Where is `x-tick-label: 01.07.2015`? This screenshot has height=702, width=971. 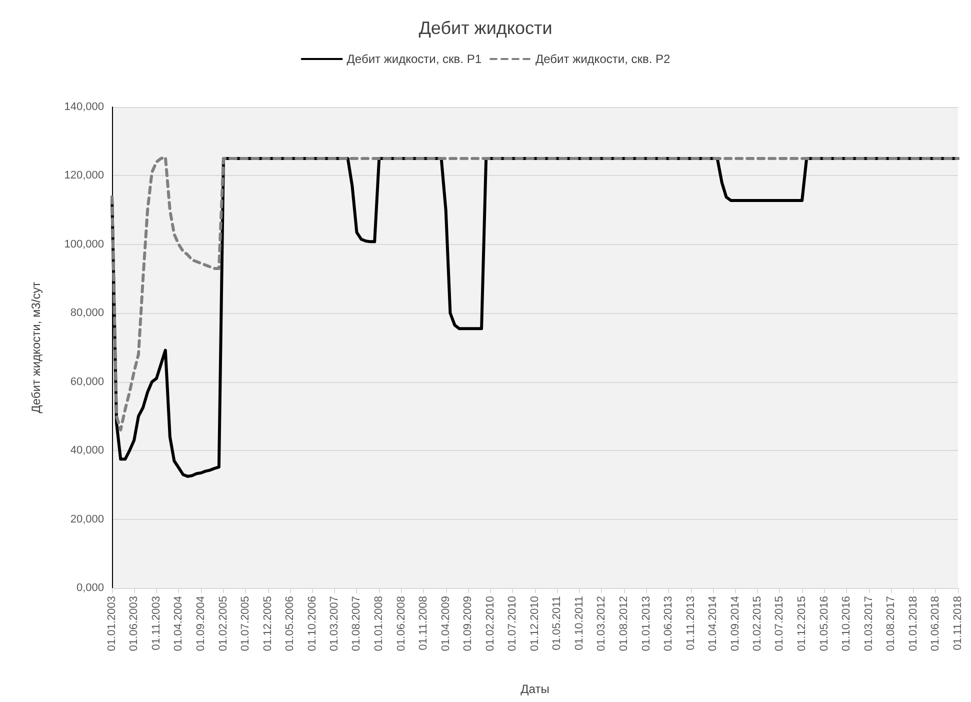 x-tick-label: 01.07.2015 is located at coordinates (780, 624).